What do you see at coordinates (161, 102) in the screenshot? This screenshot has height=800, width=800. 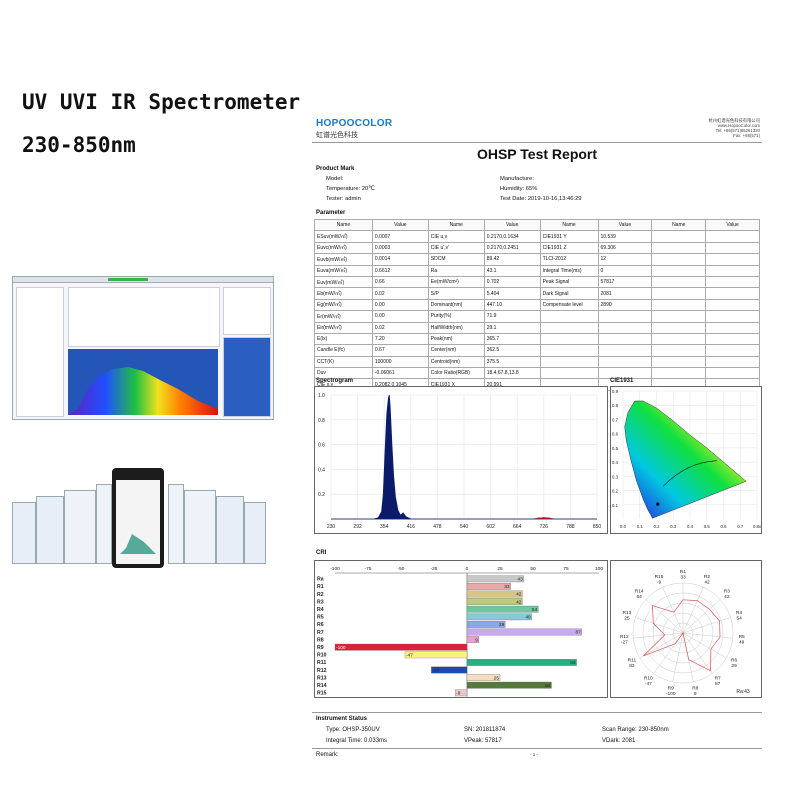 I see `hero-title: UV UVI IR Spectrometer` at bounding box center [161, 102].